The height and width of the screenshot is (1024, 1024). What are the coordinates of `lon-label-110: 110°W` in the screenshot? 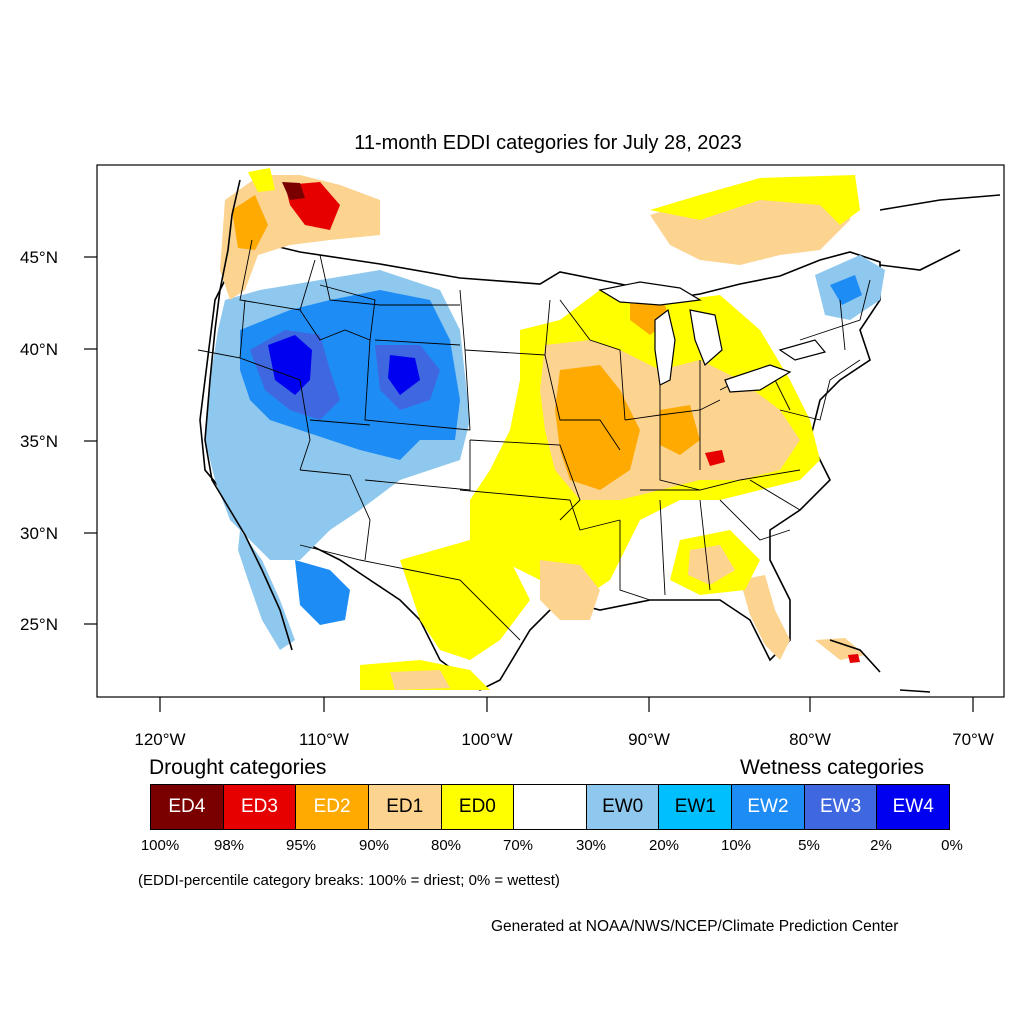 It's located at (324, 739).